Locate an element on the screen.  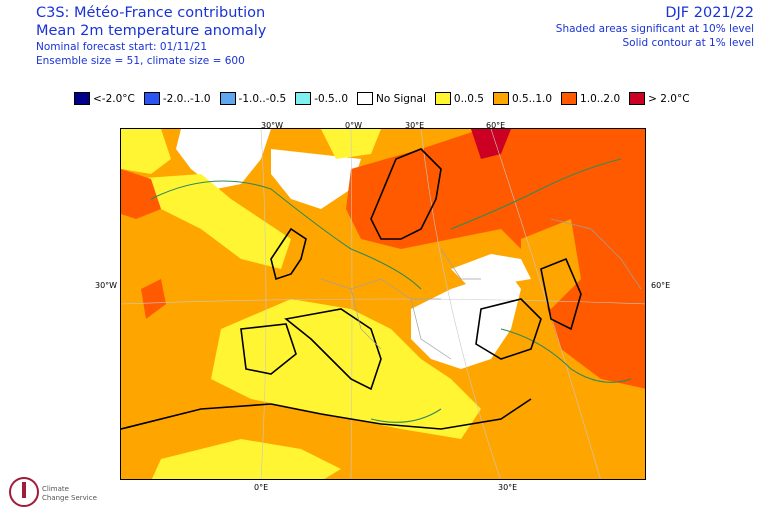
legend-label: No Signal is located at coordinates (401, 98).